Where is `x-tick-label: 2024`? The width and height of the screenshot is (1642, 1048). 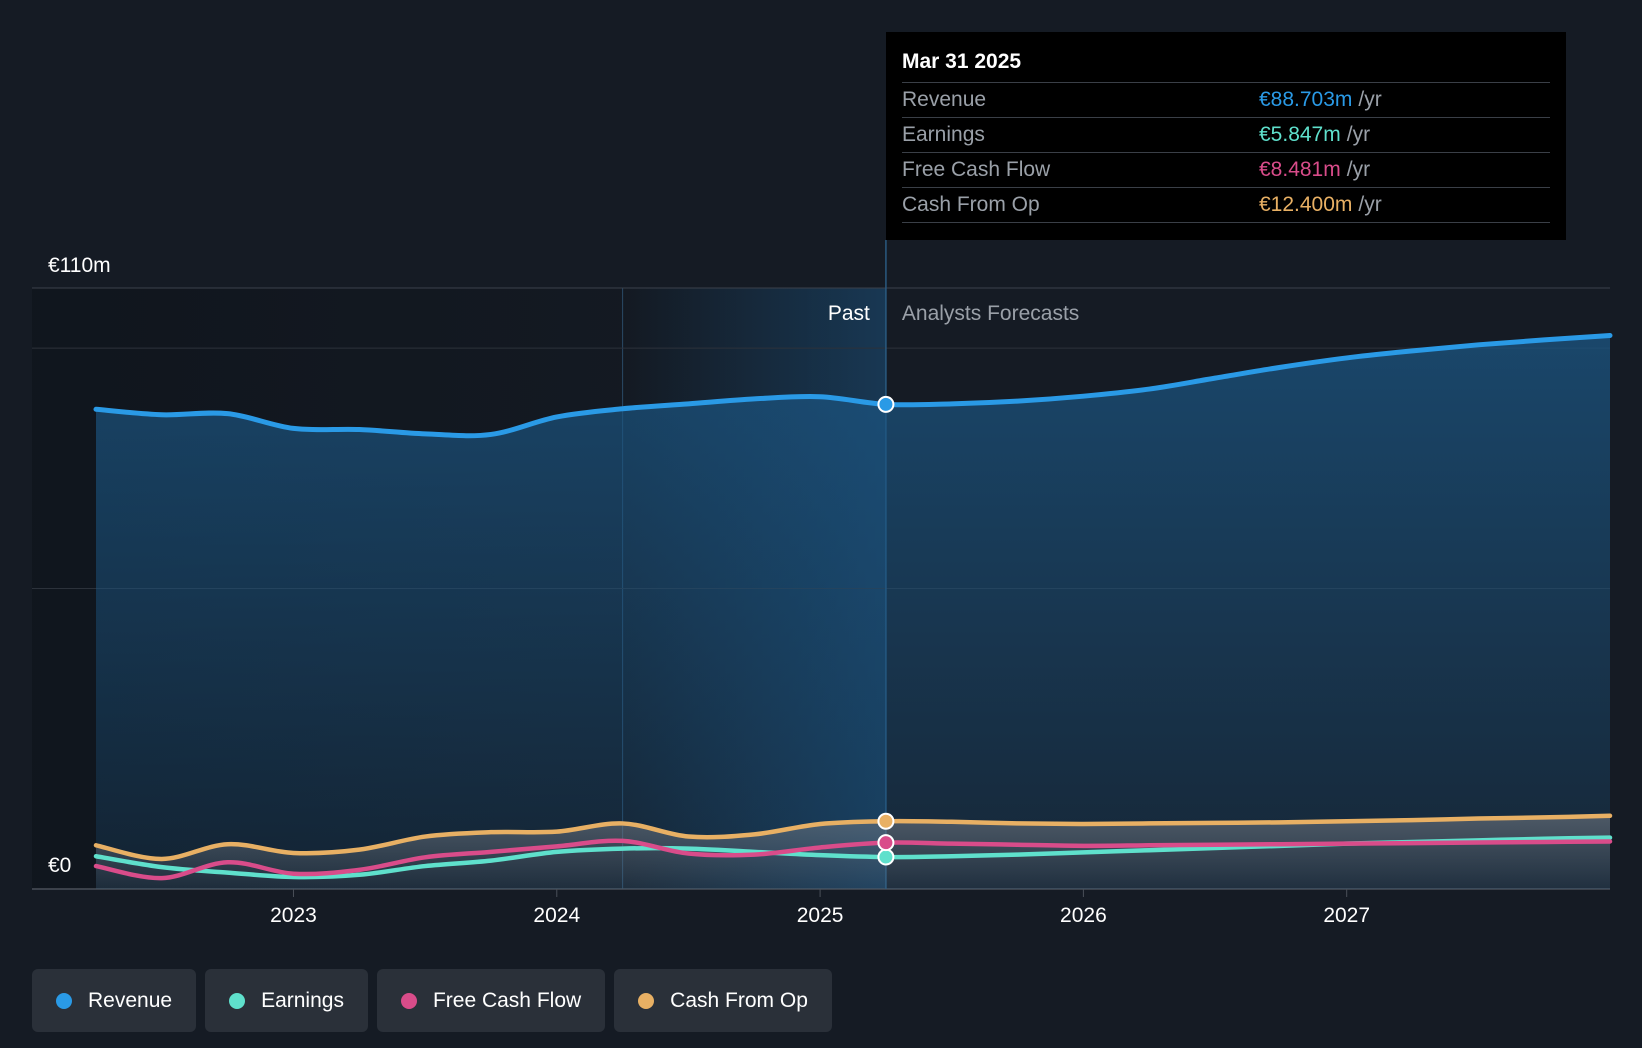
x-tick-label: 2024 is located at coordinates (556, 915).